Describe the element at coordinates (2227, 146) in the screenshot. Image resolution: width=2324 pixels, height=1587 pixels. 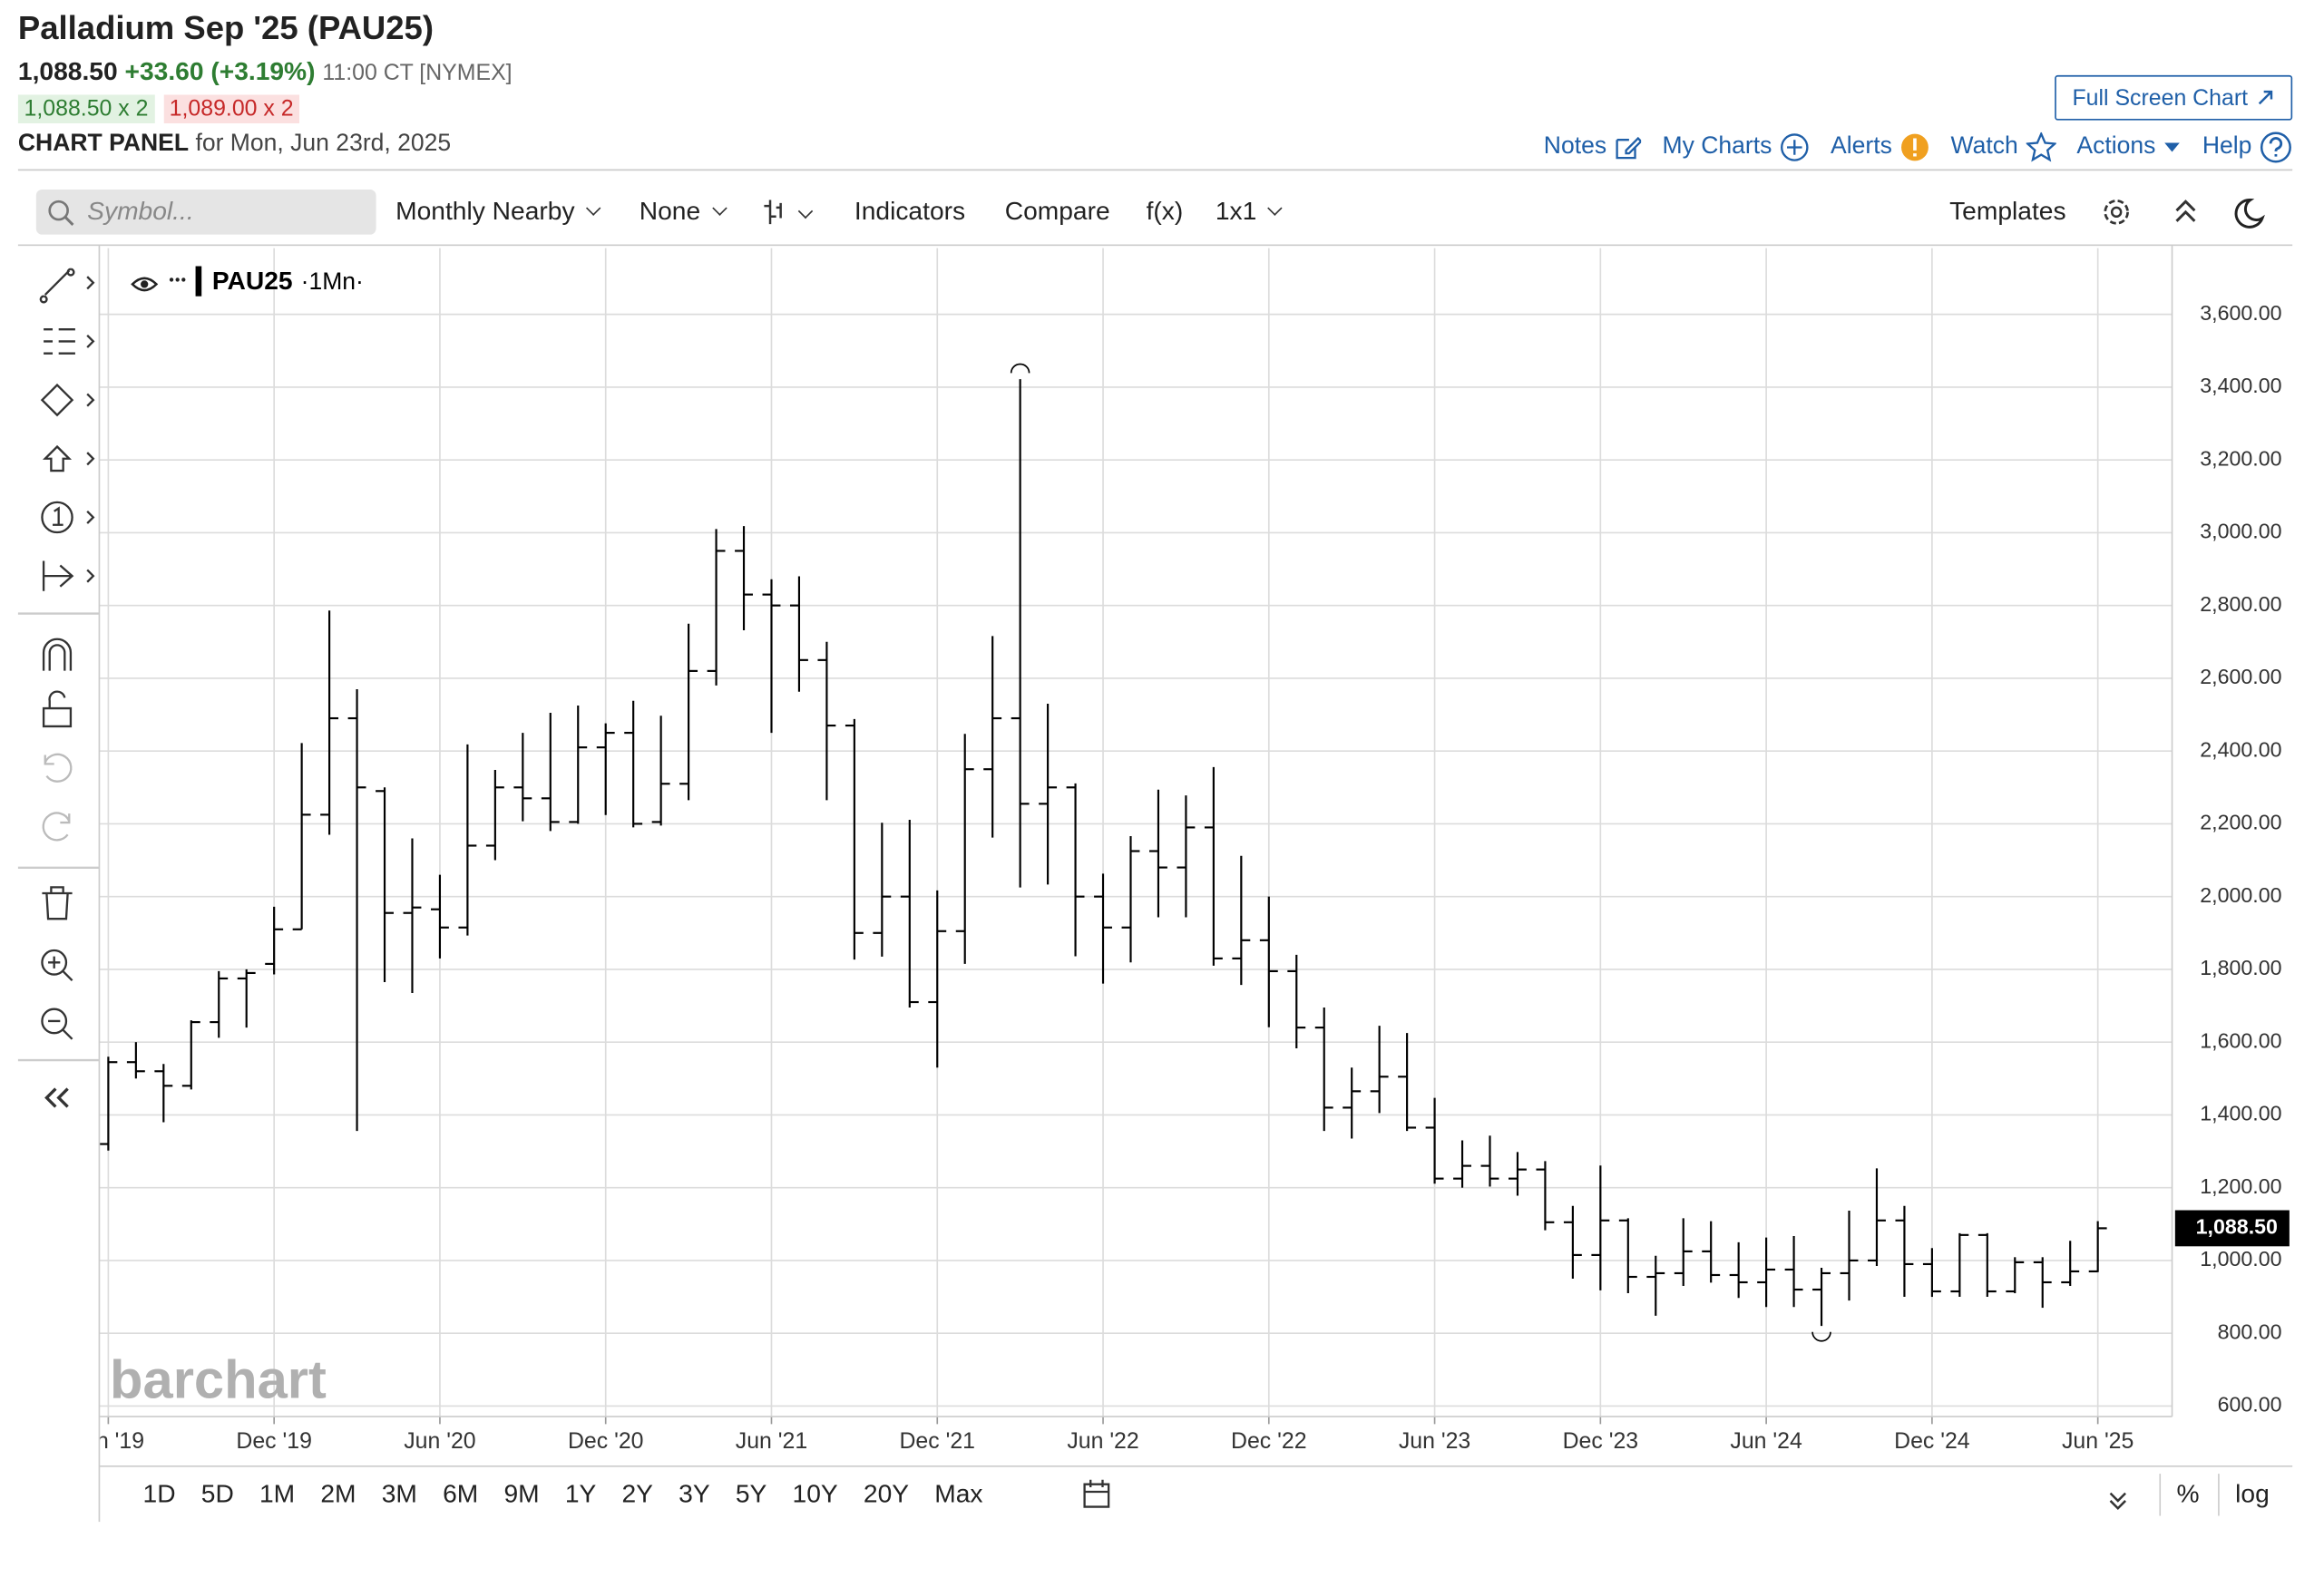
I see `link-text: Help` at that location.